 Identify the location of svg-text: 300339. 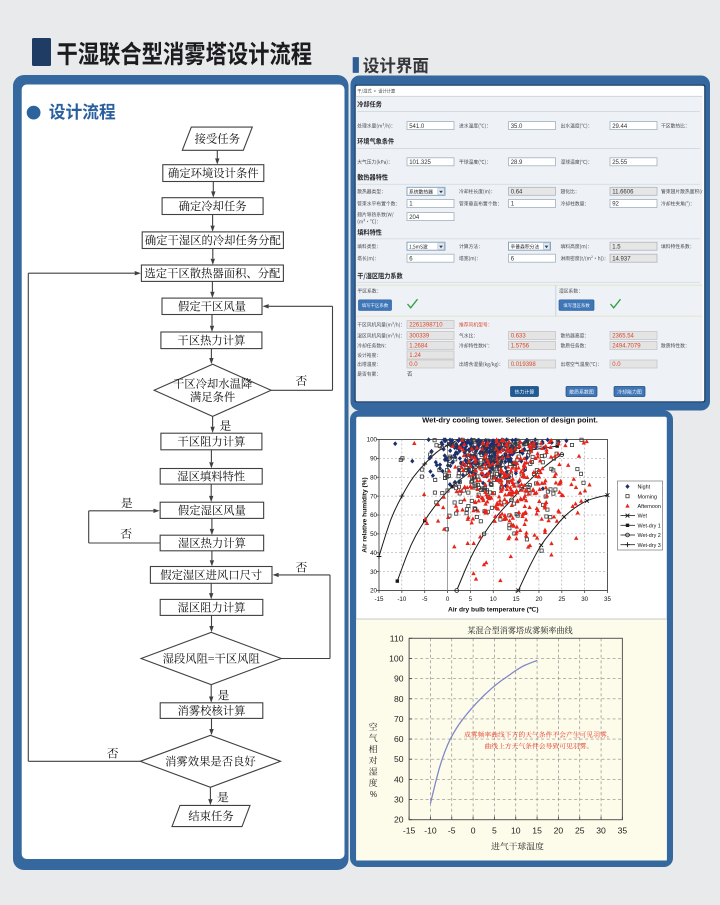
(419, 337).